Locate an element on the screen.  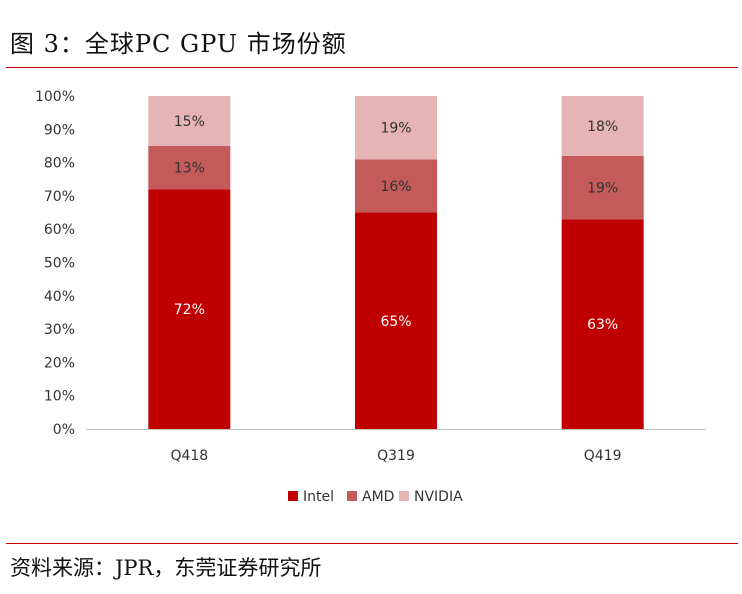
x-tick-label: Q419 is located at coordinates (603, 456).